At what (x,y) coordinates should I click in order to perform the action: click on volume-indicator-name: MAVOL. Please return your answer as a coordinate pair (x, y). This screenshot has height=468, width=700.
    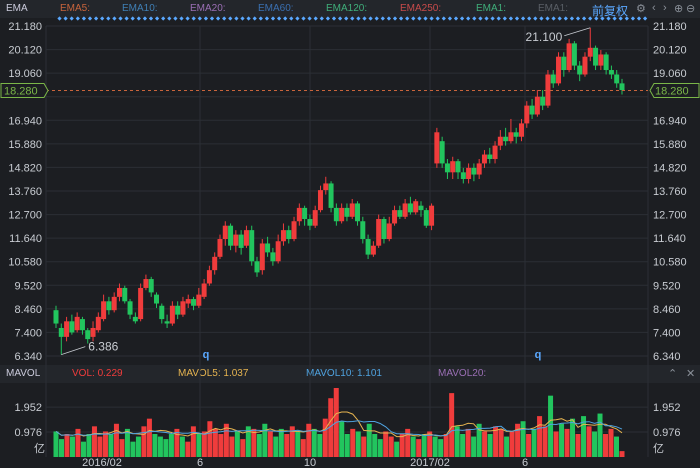
    Looking at the image, I should click on (23, 373).